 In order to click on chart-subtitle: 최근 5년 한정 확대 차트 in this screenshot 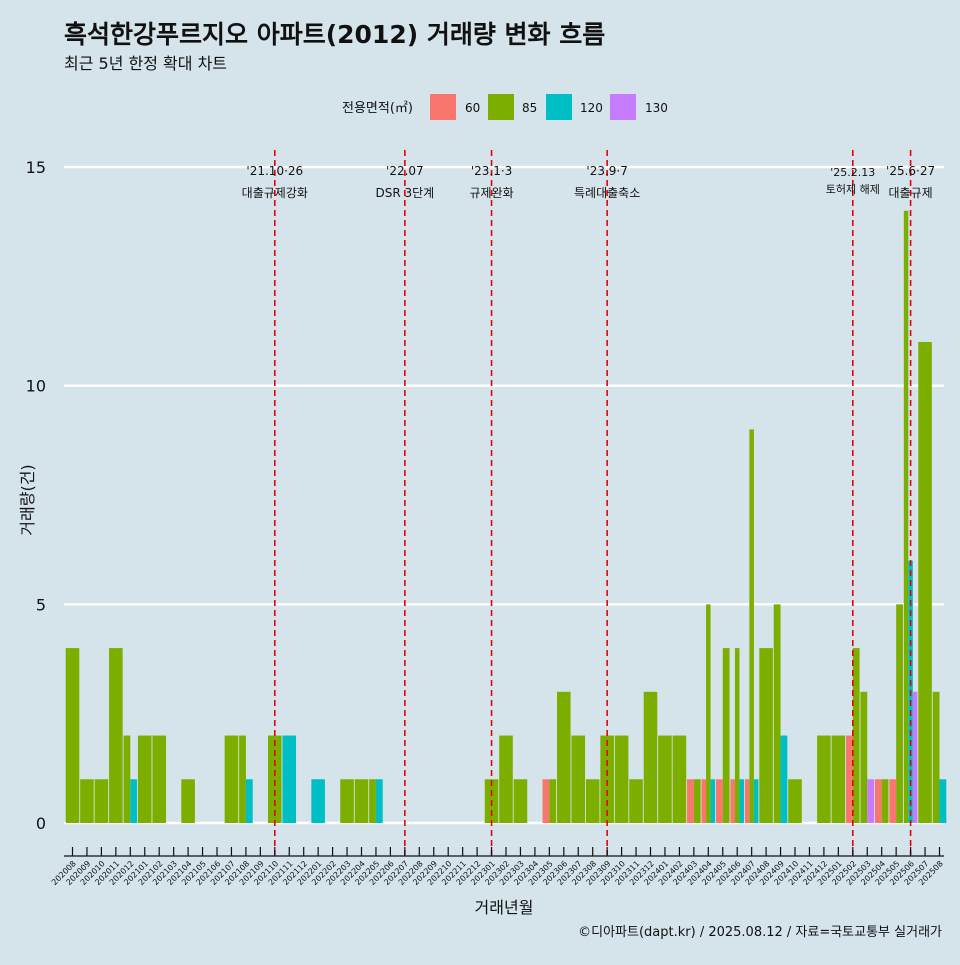, I will do `click(145, 63)`.